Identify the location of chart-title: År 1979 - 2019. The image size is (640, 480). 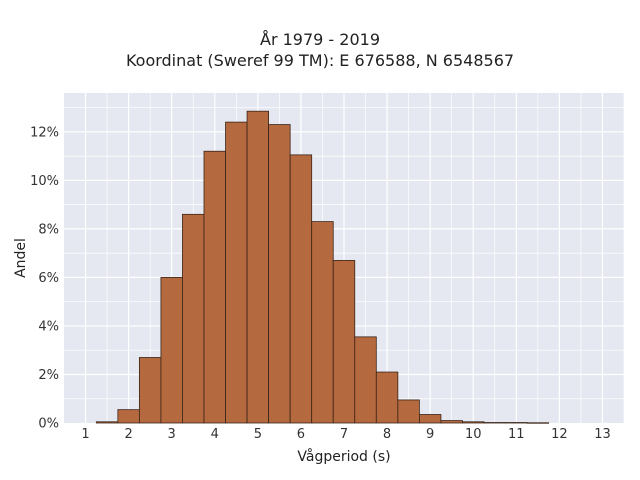
(320, 39).